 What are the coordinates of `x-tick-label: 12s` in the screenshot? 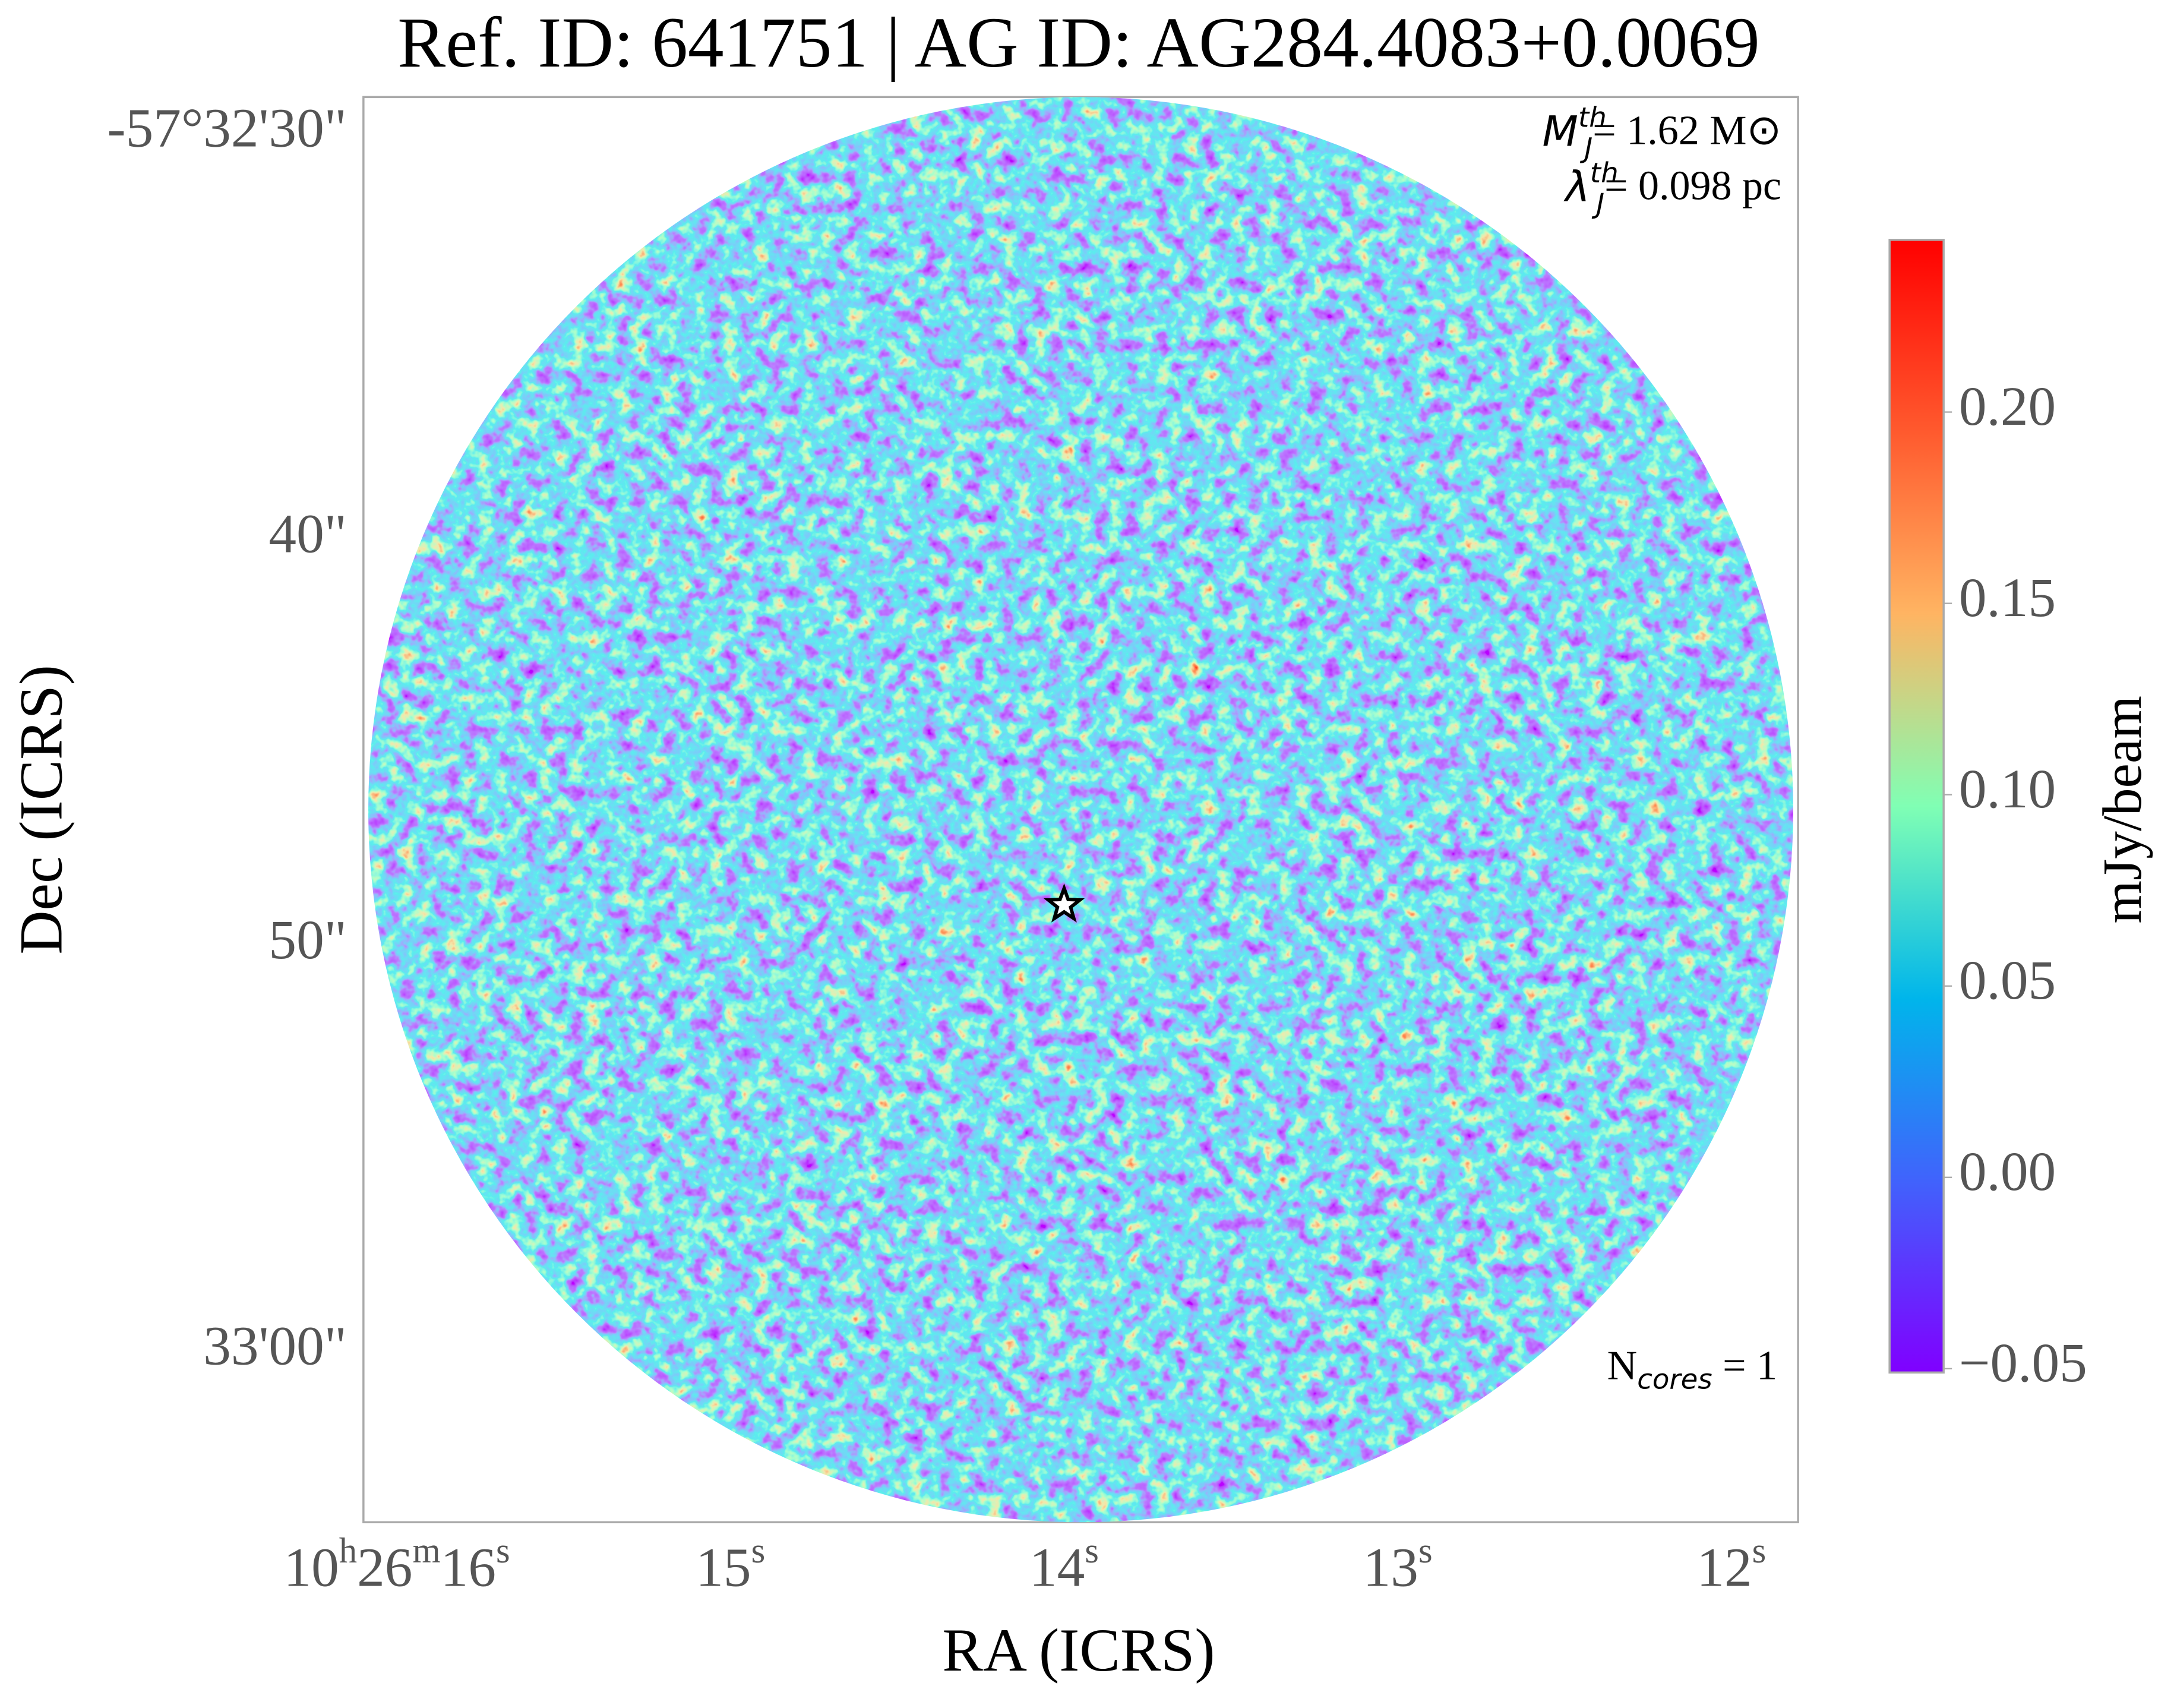 It's located at (1731, 1565).